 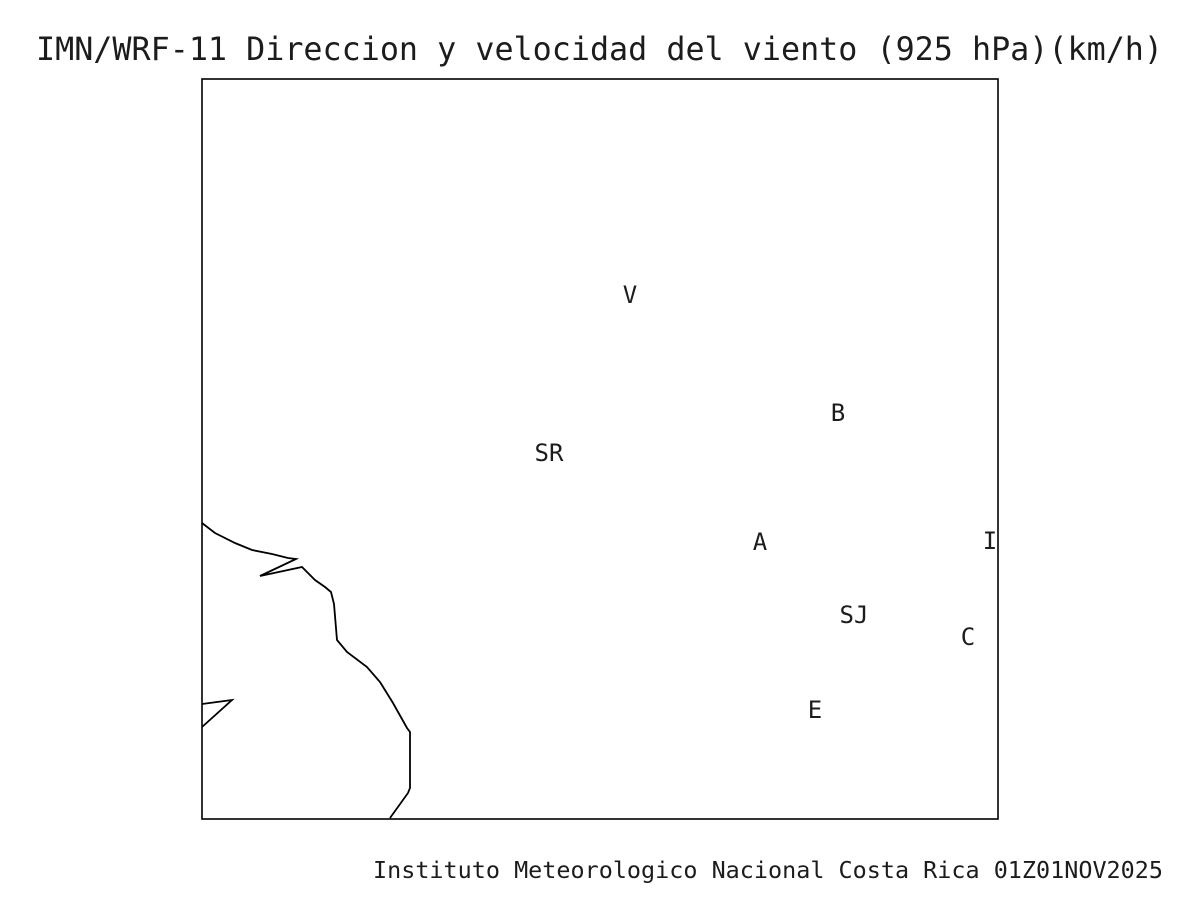 I want to click on station-label-c: C, so click(x=968, y=637).